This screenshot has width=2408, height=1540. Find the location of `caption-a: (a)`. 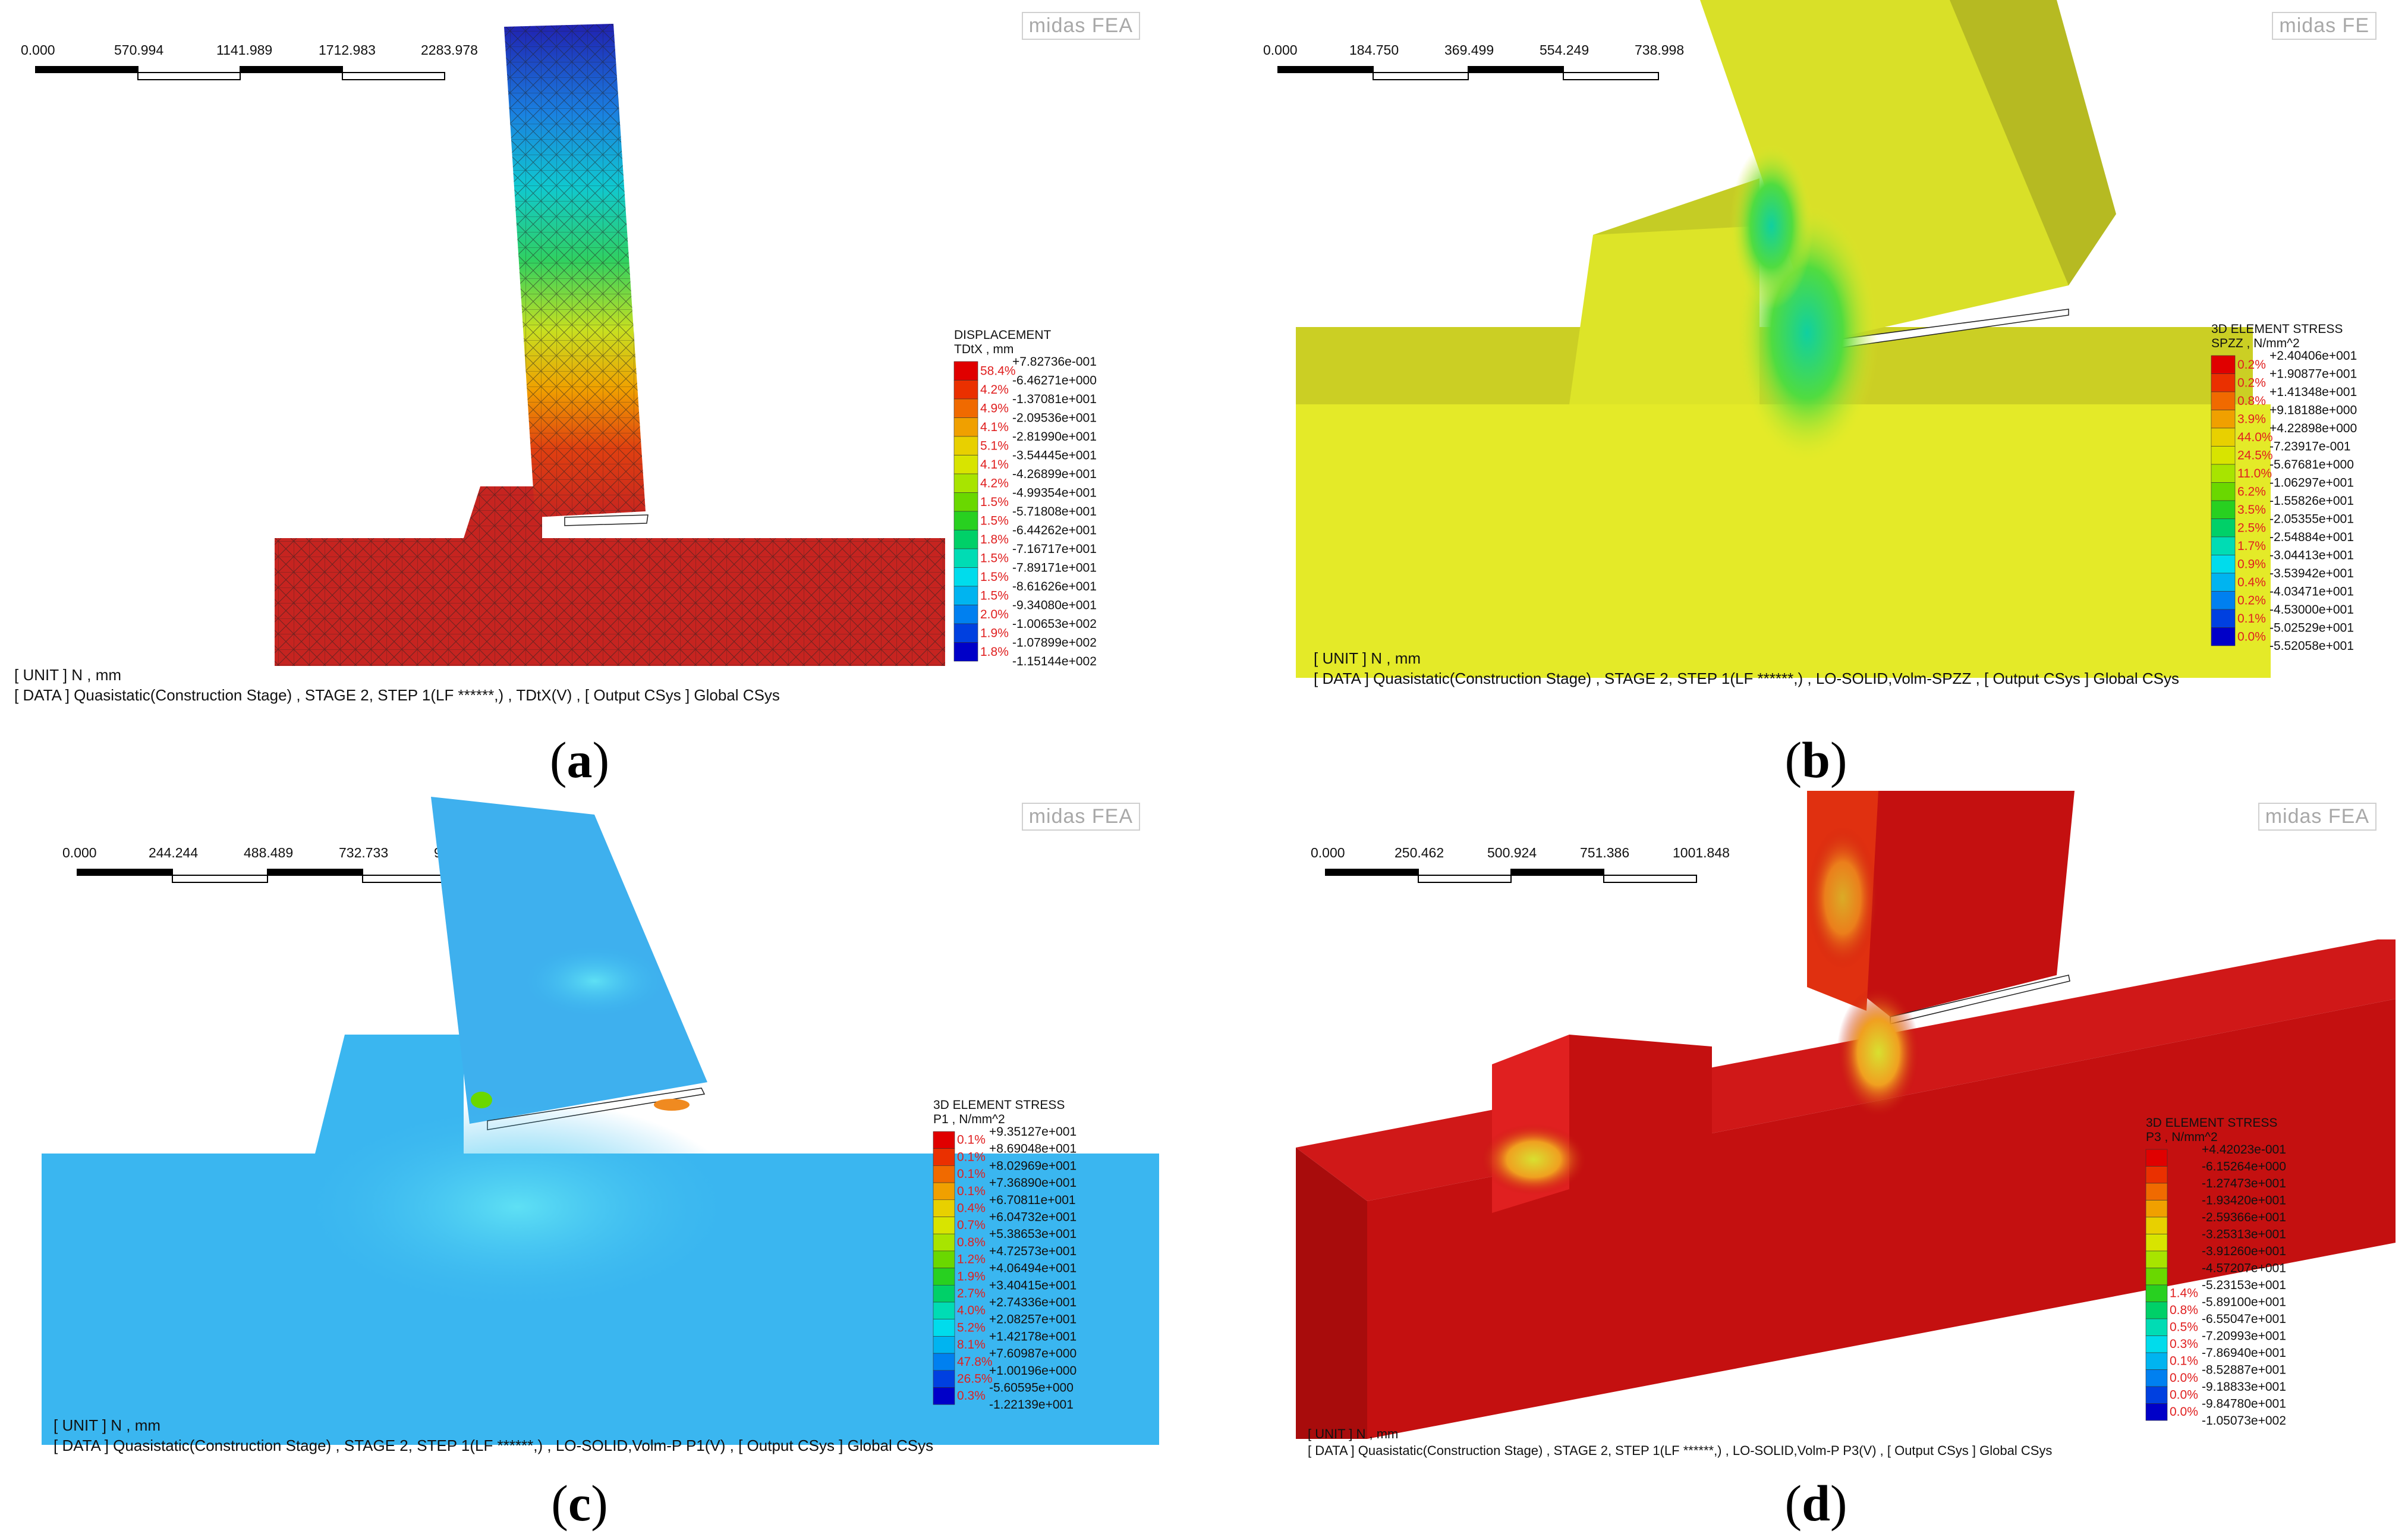

caption-a: (a) is located at coordinates (579, 760).